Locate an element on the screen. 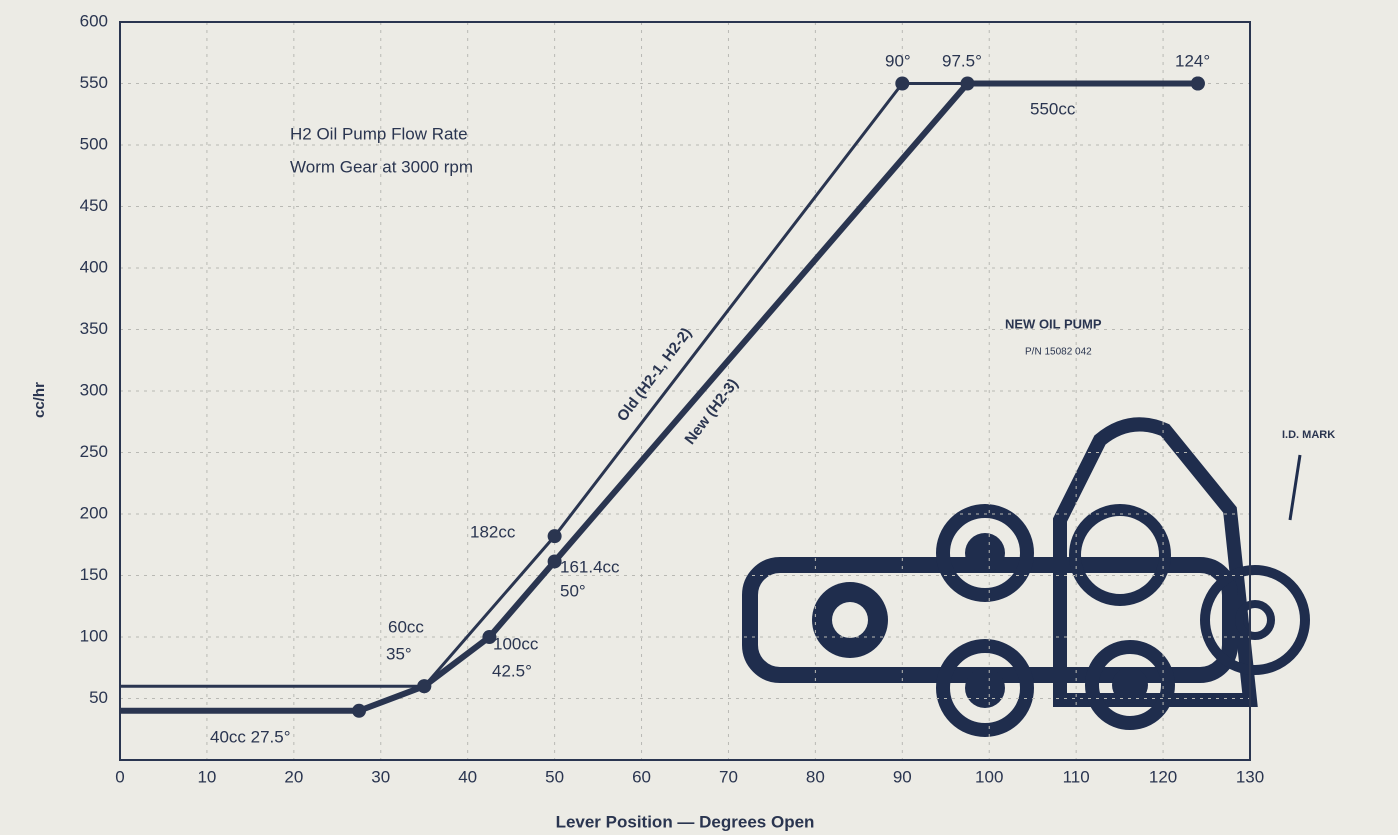 The width and height of the screenshot is (1398, 835). annotation: 100cc is located at coordinates (516, 643).